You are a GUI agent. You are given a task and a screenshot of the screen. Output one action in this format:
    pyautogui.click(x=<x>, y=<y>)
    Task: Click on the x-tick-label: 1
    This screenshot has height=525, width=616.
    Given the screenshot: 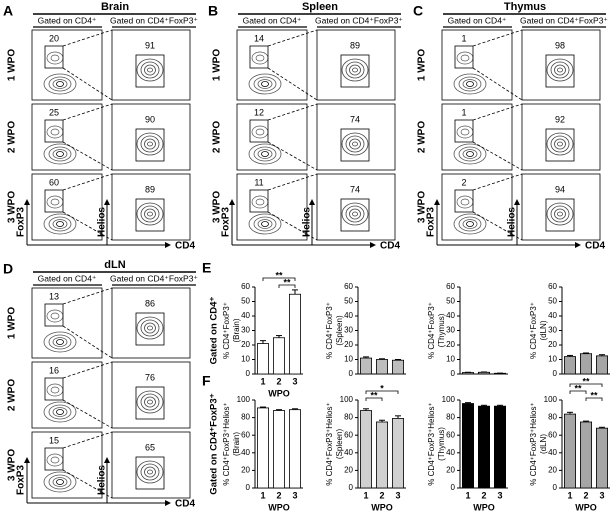 What is the action you would take?
    pyautogui.click(x=262, y=381)
    